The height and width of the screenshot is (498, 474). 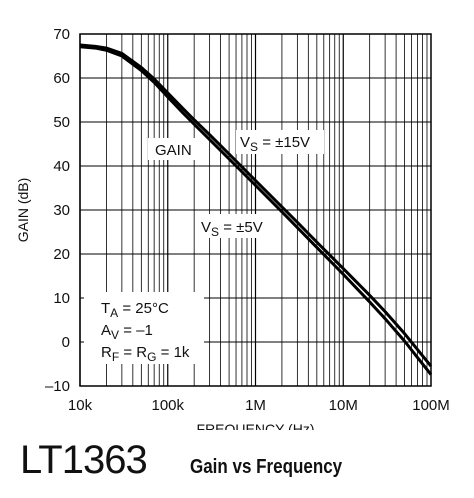 I want to click on y-tick-label: 0, so click(x=66, y=342).